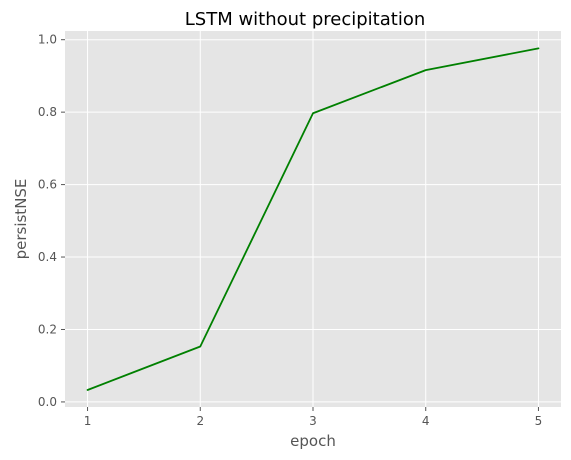 This screenshot has height=460, width=571. Describe the element at coordinates (47, 329) in the screenshot. I see `y-tick-label-2: 0.2` at that location.